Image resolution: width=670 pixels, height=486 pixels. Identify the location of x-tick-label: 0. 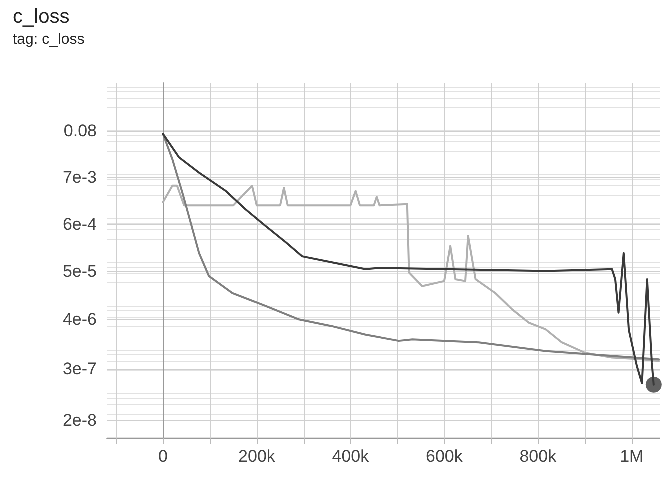
(163, 456).